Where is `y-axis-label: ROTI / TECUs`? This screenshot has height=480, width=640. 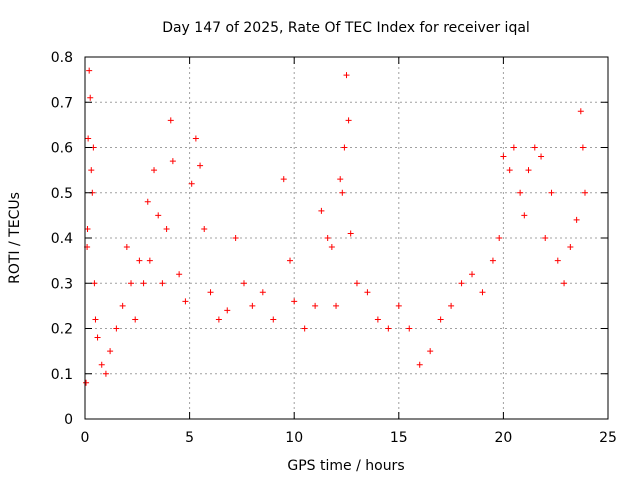
y-axis-label: ROTI / TECUs is located at coordinates (15, 238).